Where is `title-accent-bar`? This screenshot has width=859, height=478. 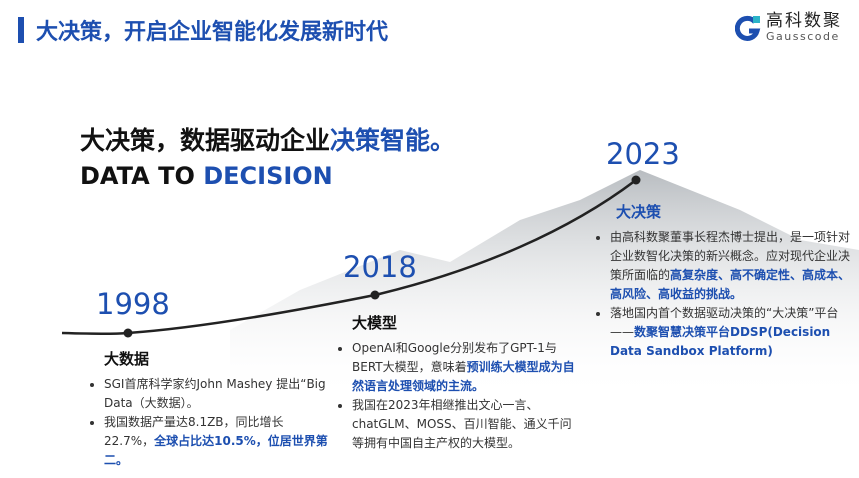
title-accent-bar is located at coordinates (21, 30).